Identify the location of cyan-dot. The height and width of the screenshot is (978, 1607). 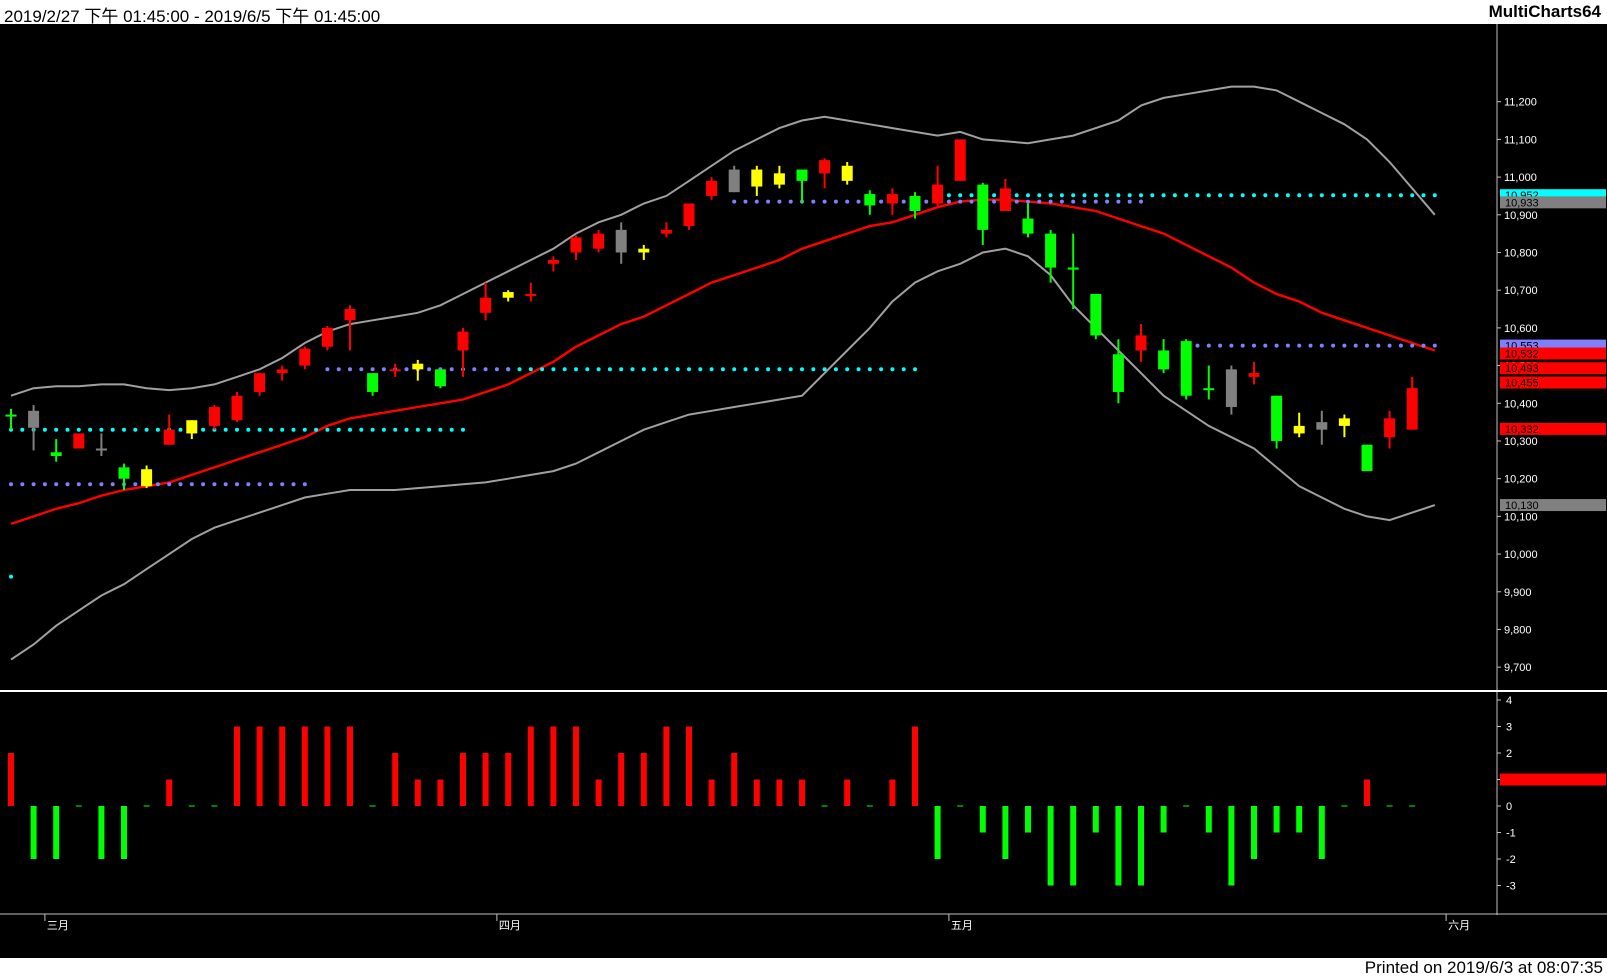
(11, 576).